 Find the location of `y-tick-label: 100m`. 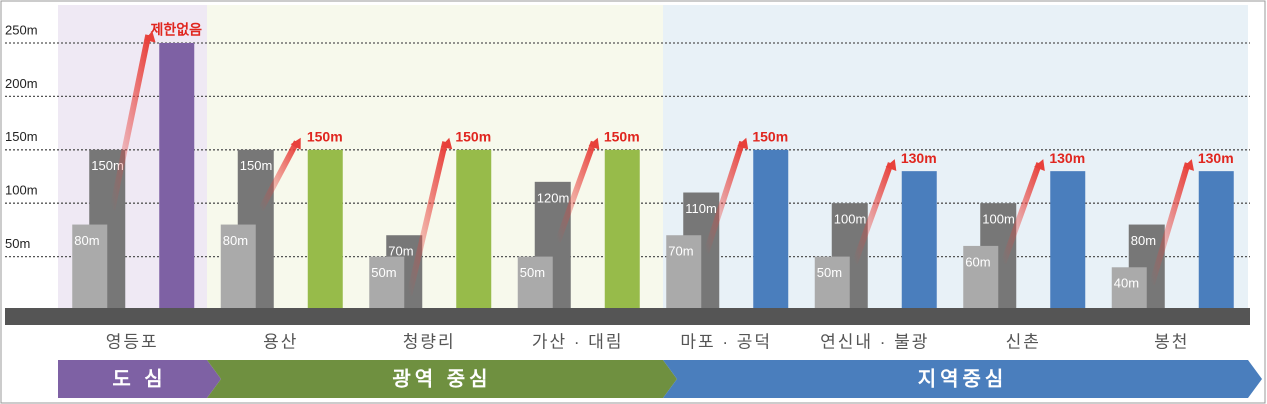

y-tick-label: 100m is located at coordinates (21, 190).